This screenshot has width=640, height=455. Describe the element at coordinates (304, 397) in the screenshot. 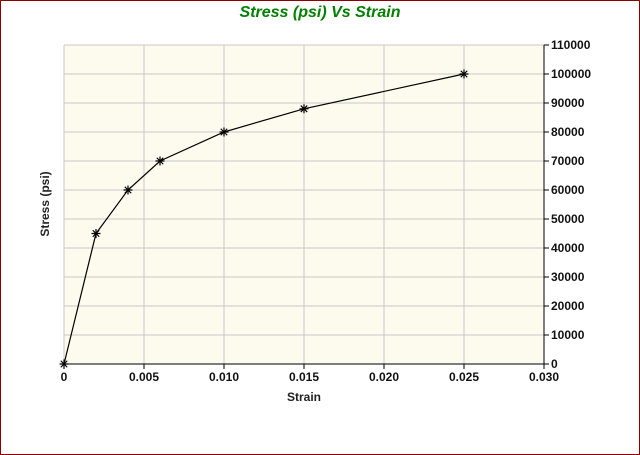

I see `x-axis-title: Strain` at that location.